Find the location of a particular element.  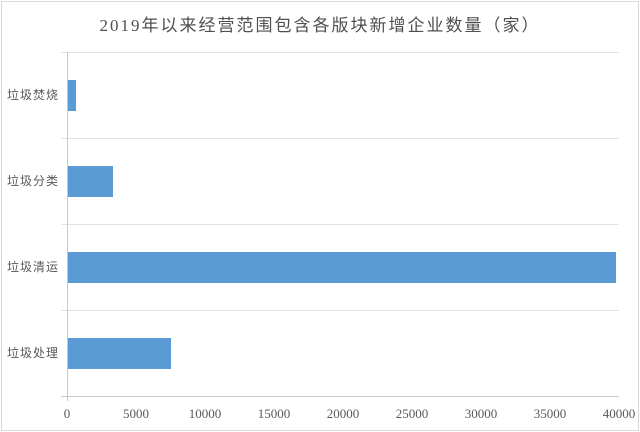

bar-垃圾清运 is located at coordinates (342, 267).